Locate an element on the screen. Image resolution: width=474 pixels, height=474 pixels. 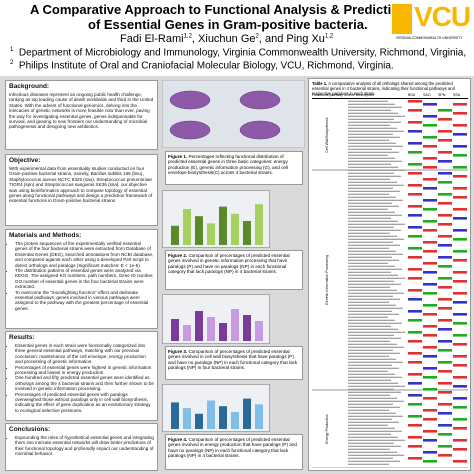
group-label: Genetic Information Processing is located at coordinates (327, 280).